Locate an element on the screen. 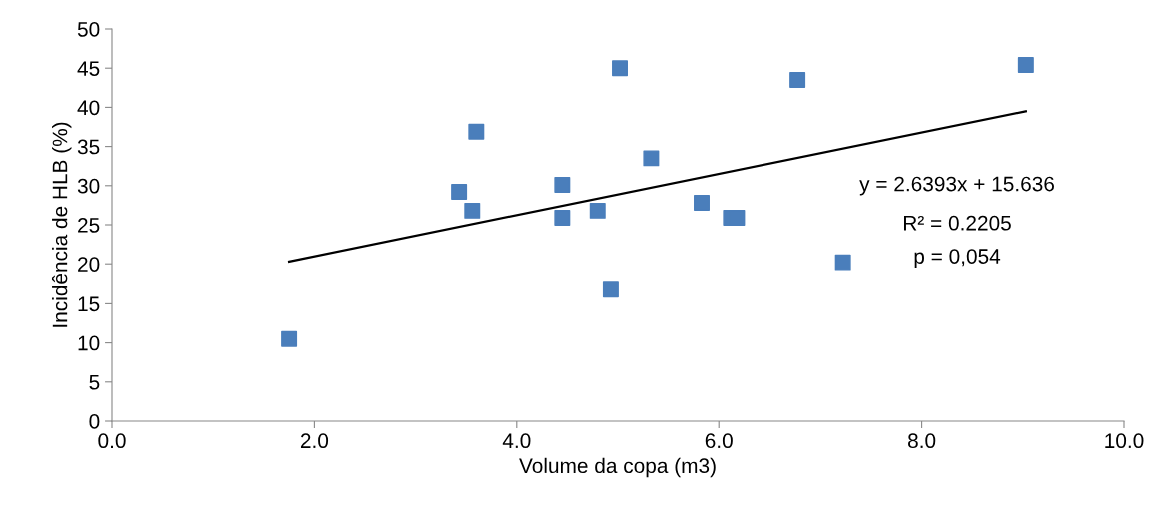 Image resolution: width=1156 pixels, height=508 pixels. x-tick-label: 0.0 is located at coordinates (112, 441).